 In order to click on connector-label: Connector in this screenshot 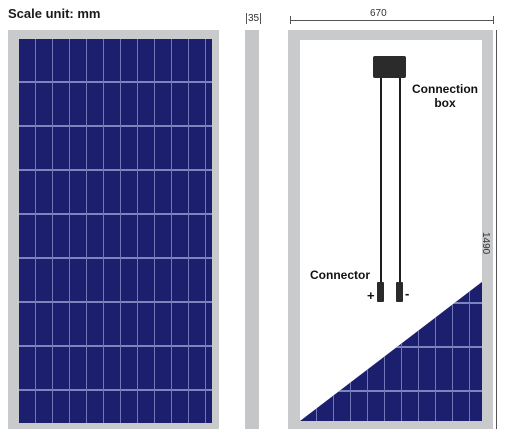, I will do `click(340, 275)`.